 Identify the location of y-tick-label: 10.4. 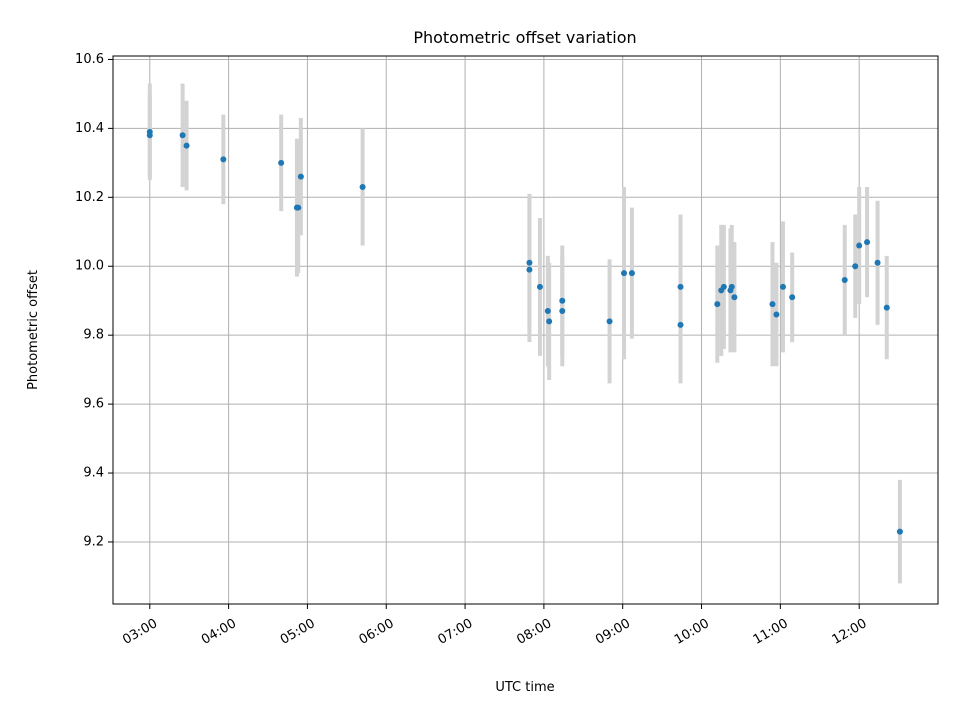
(89, 128).